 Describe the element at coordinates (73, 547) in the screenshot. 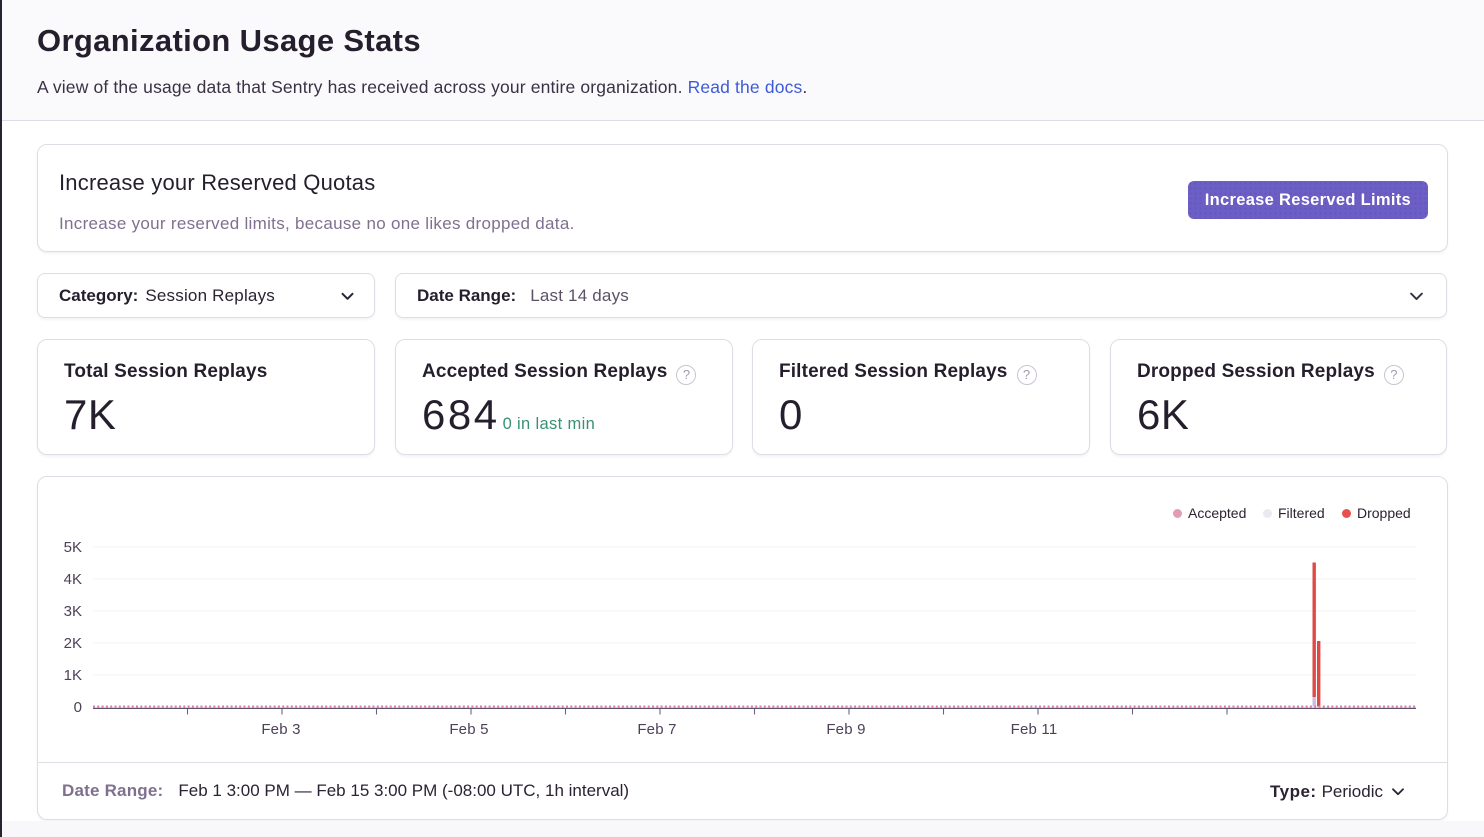

I see `svg-text: 5K` at that location.